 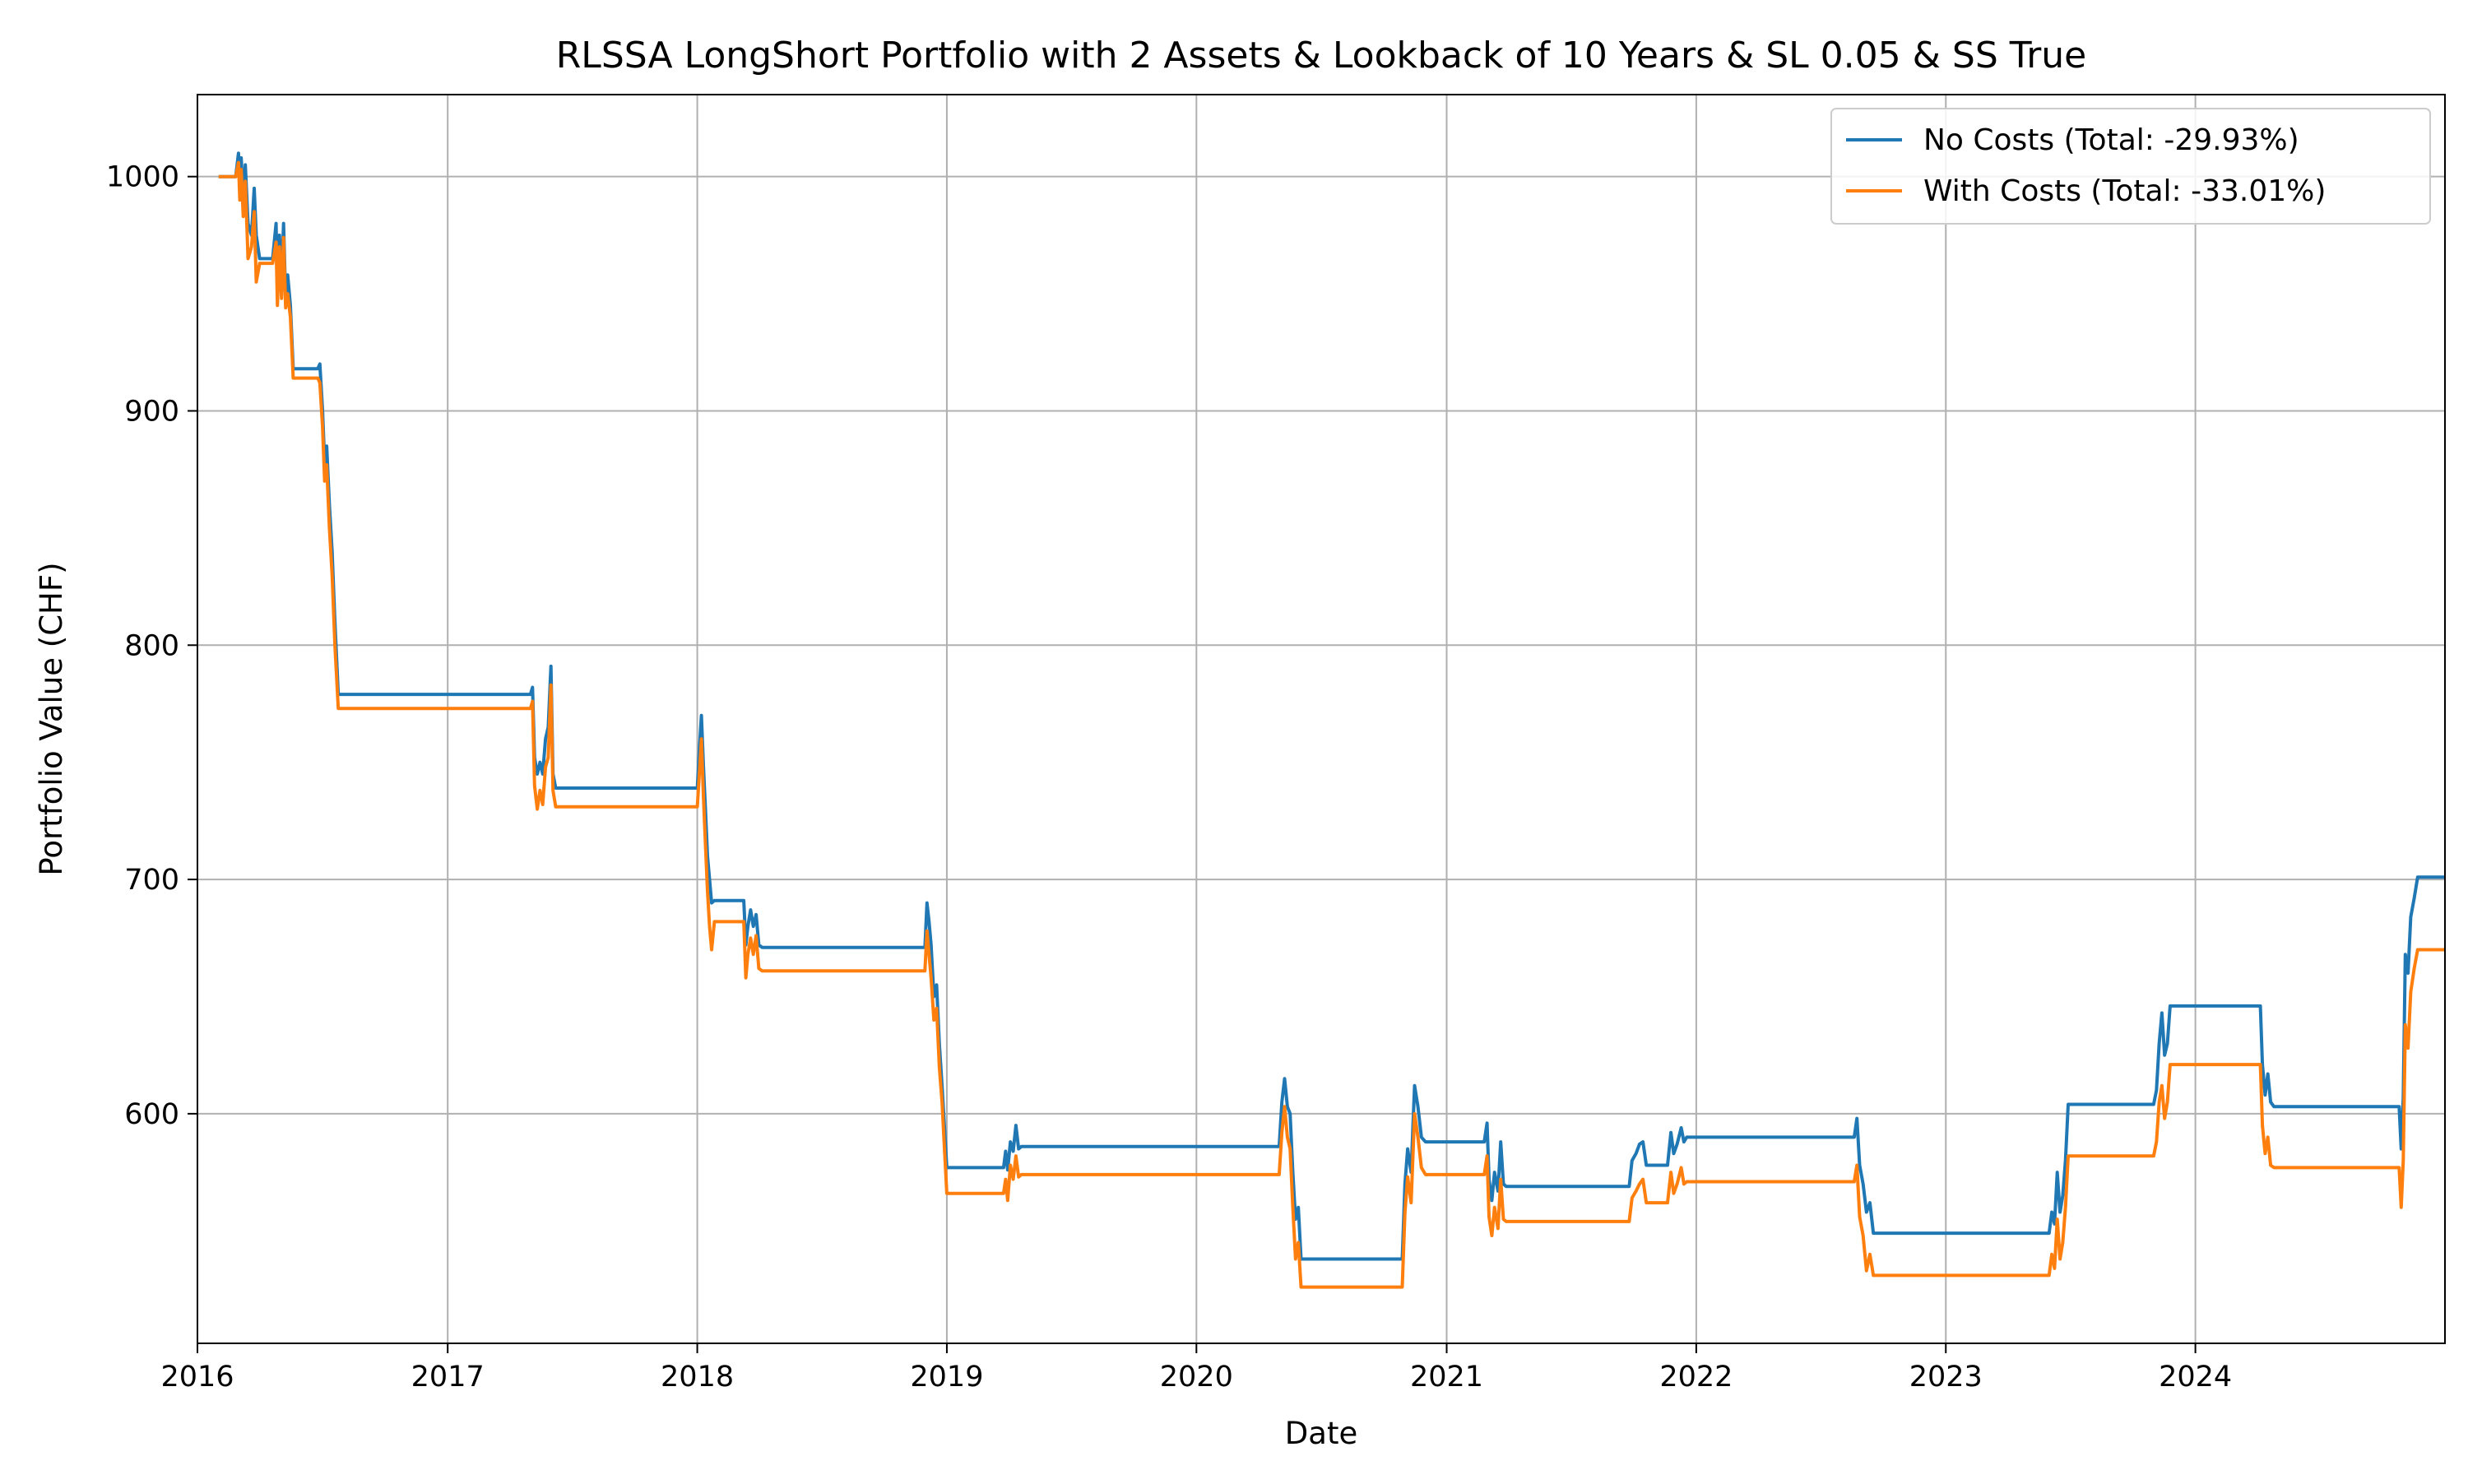 I want to click on x-tick-label: 2023, so click(x=1946, y=1377).